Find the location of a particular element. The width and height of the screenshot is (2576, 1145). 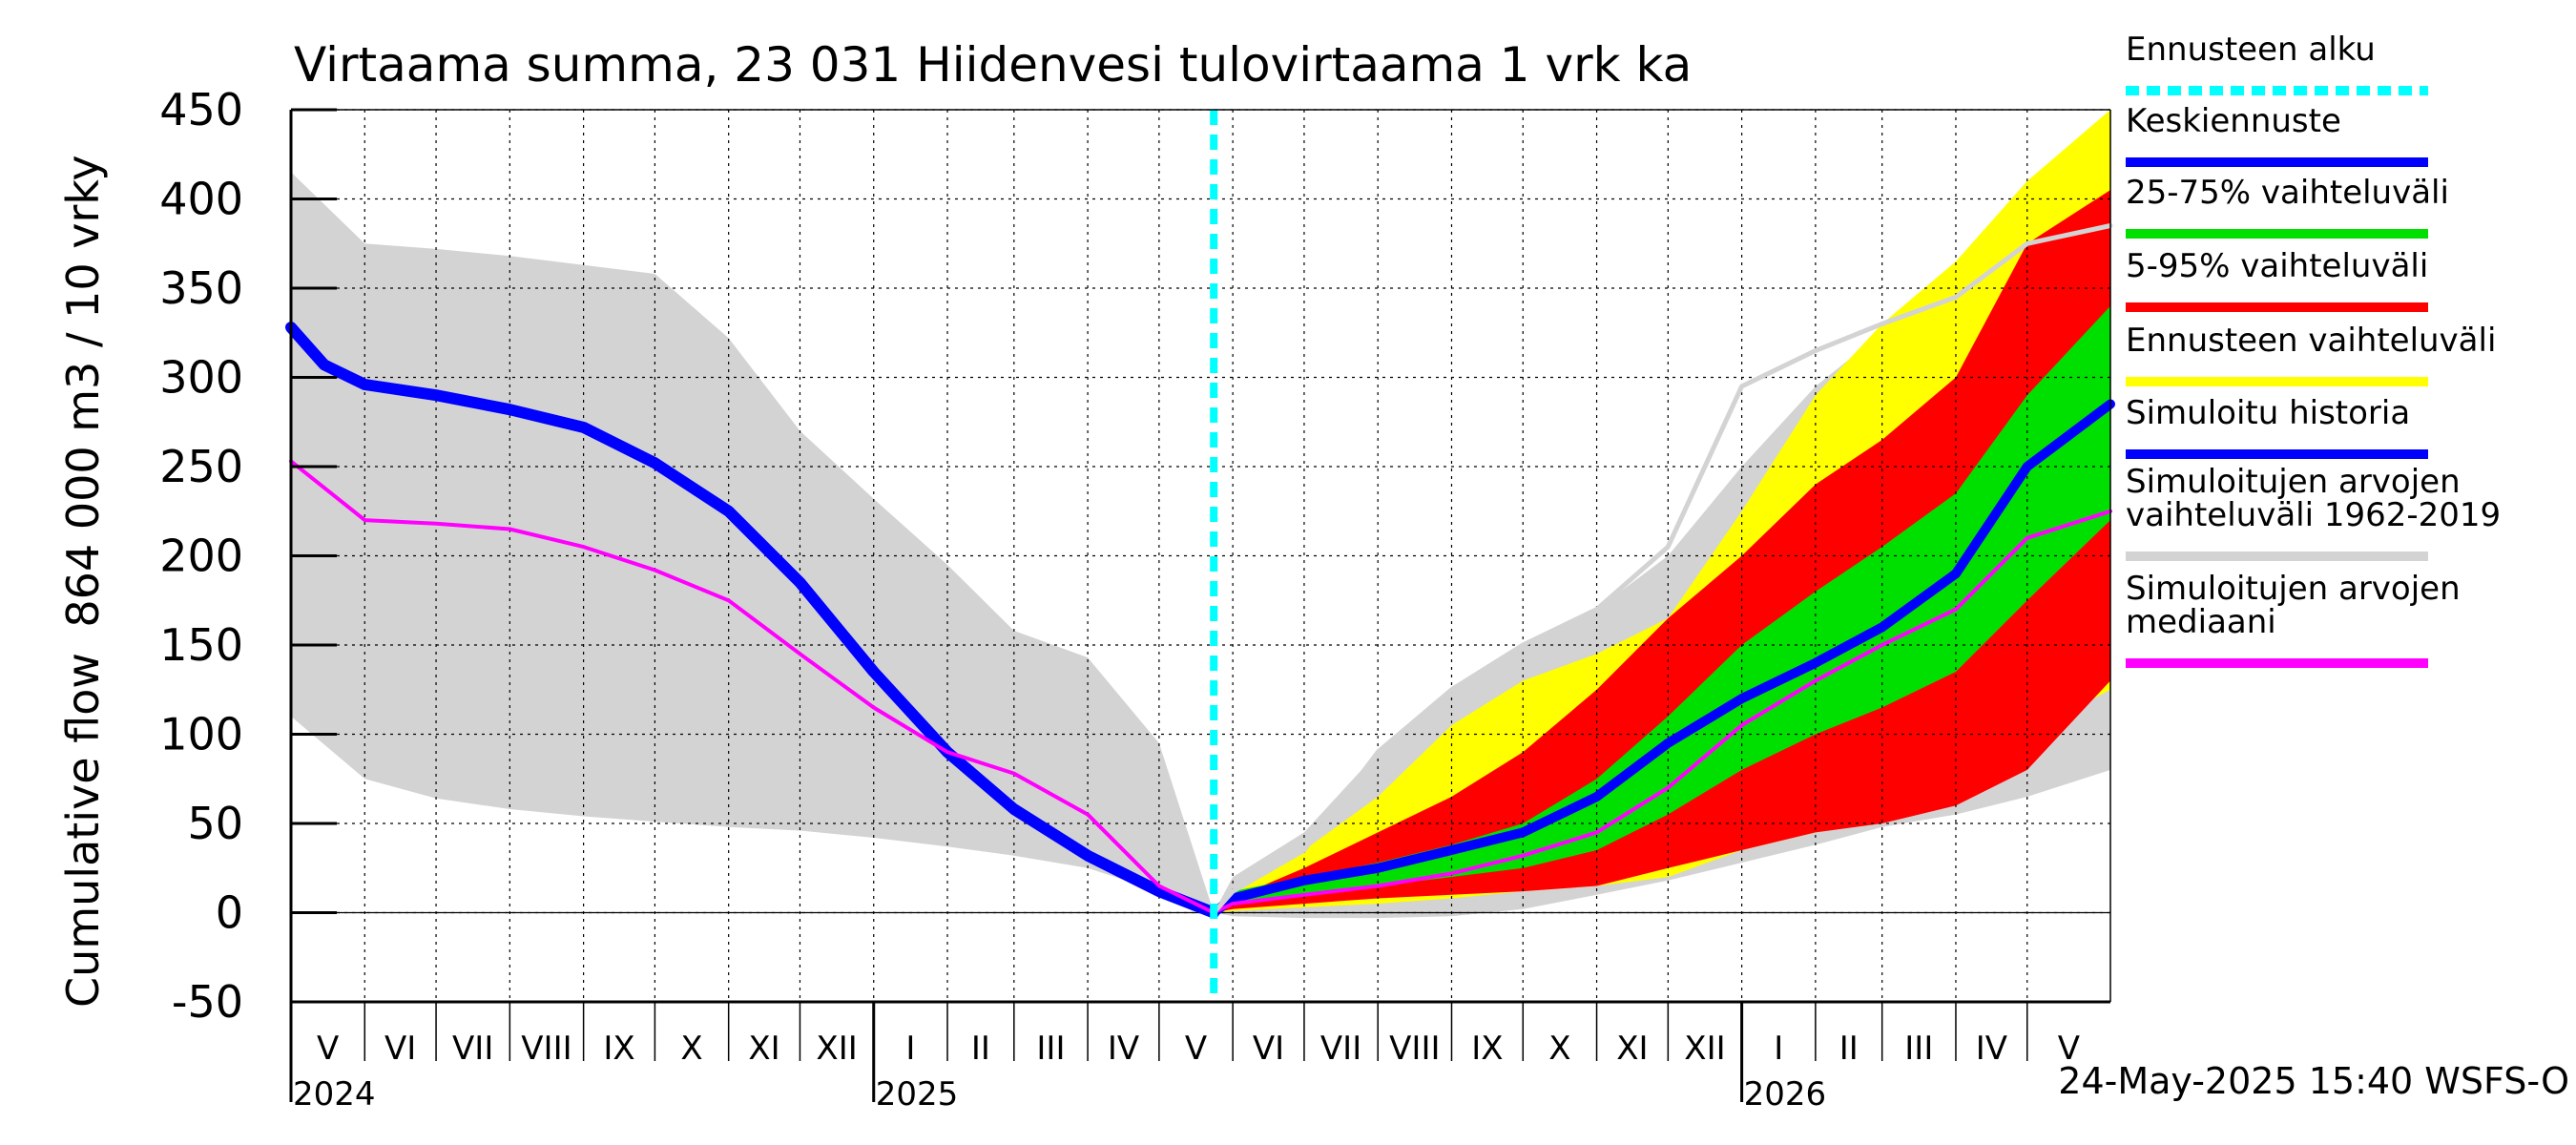

y-tick-label: -50 is located at coordinates (207, 1002).